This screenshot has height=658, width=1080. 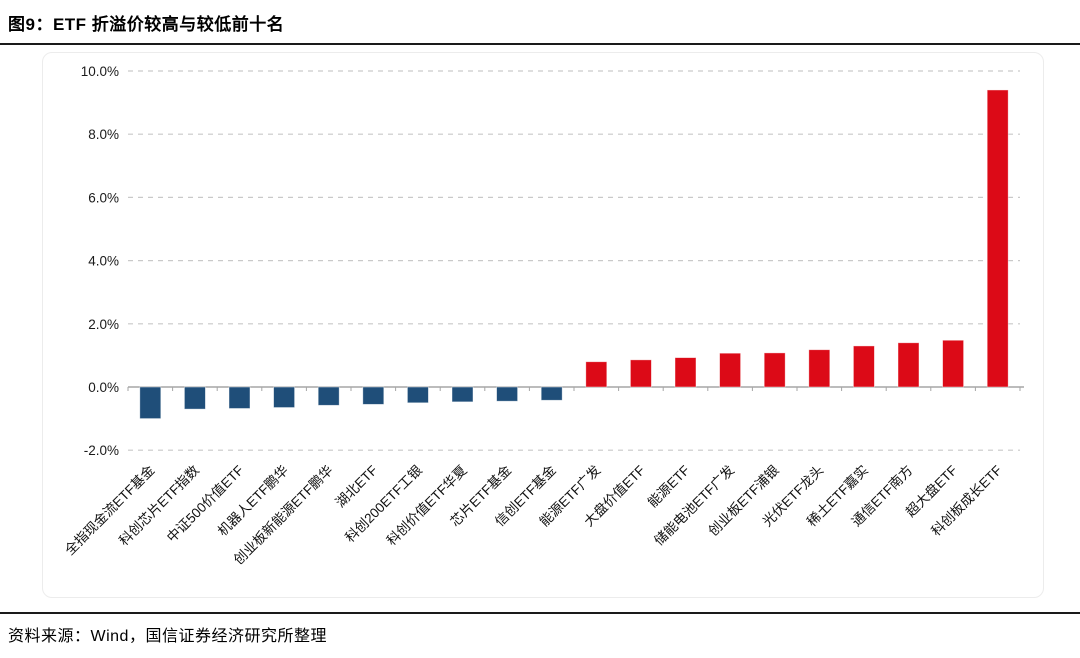 I want to click on x-axis-category-label: 科创价值ETF华夏, so click(x=427, y=505).